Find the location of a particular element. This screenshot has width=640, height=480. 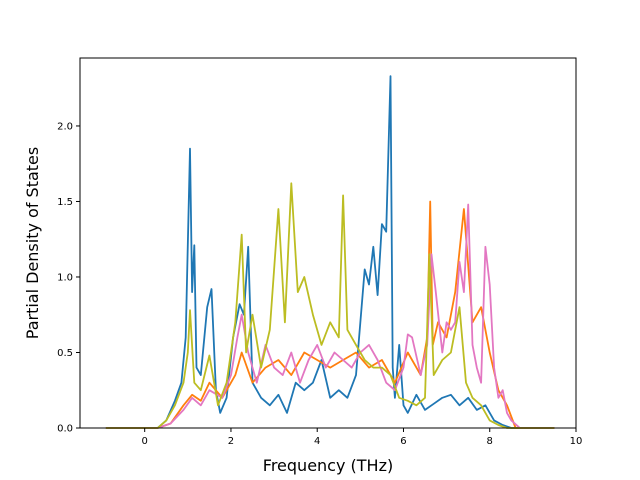

x-tick-label: 2 is located at coordinates (231, 441).